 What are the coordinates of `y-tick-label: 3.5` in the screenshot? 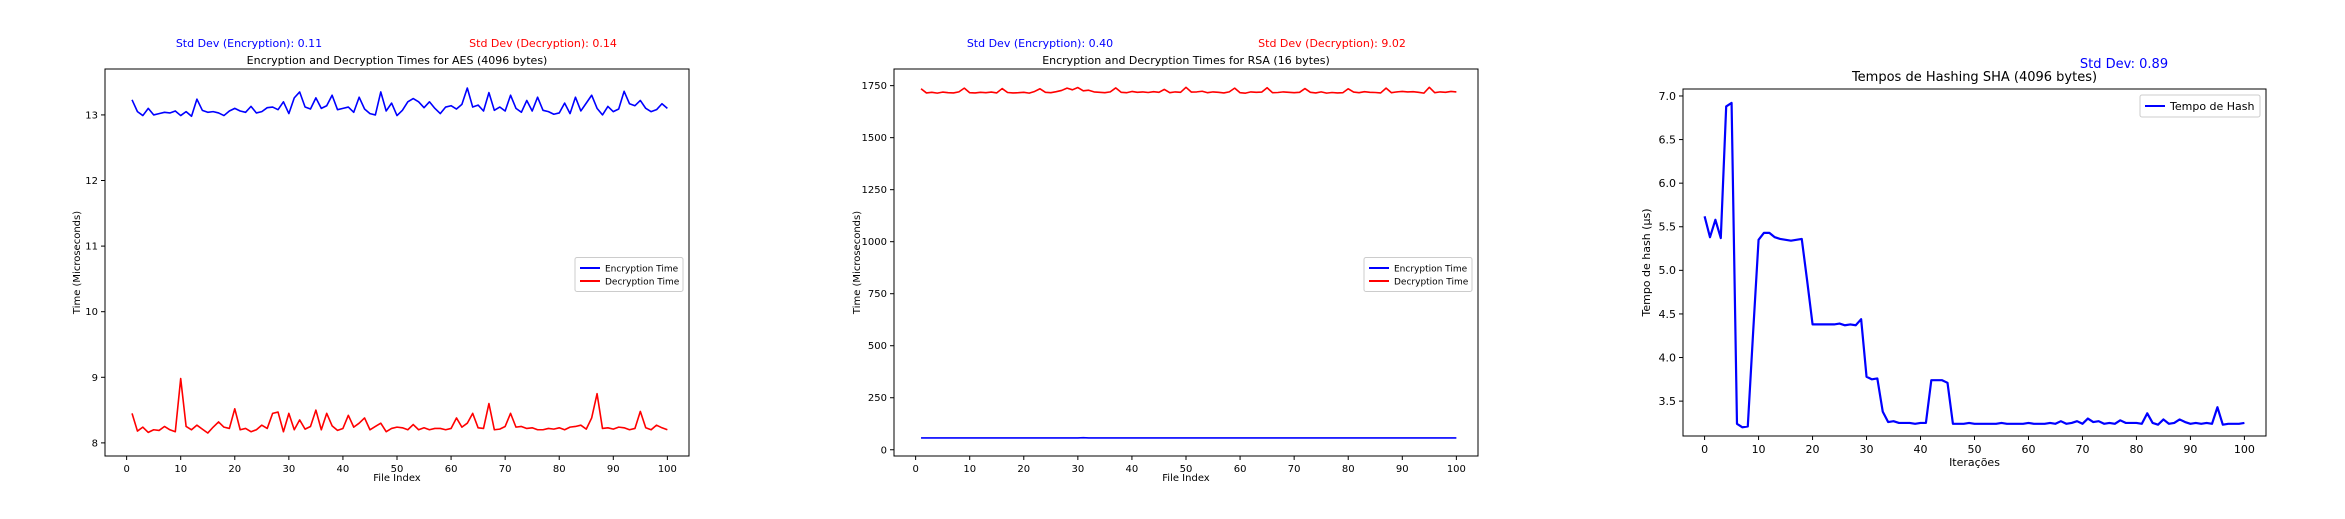 It's located at (1668, 401).